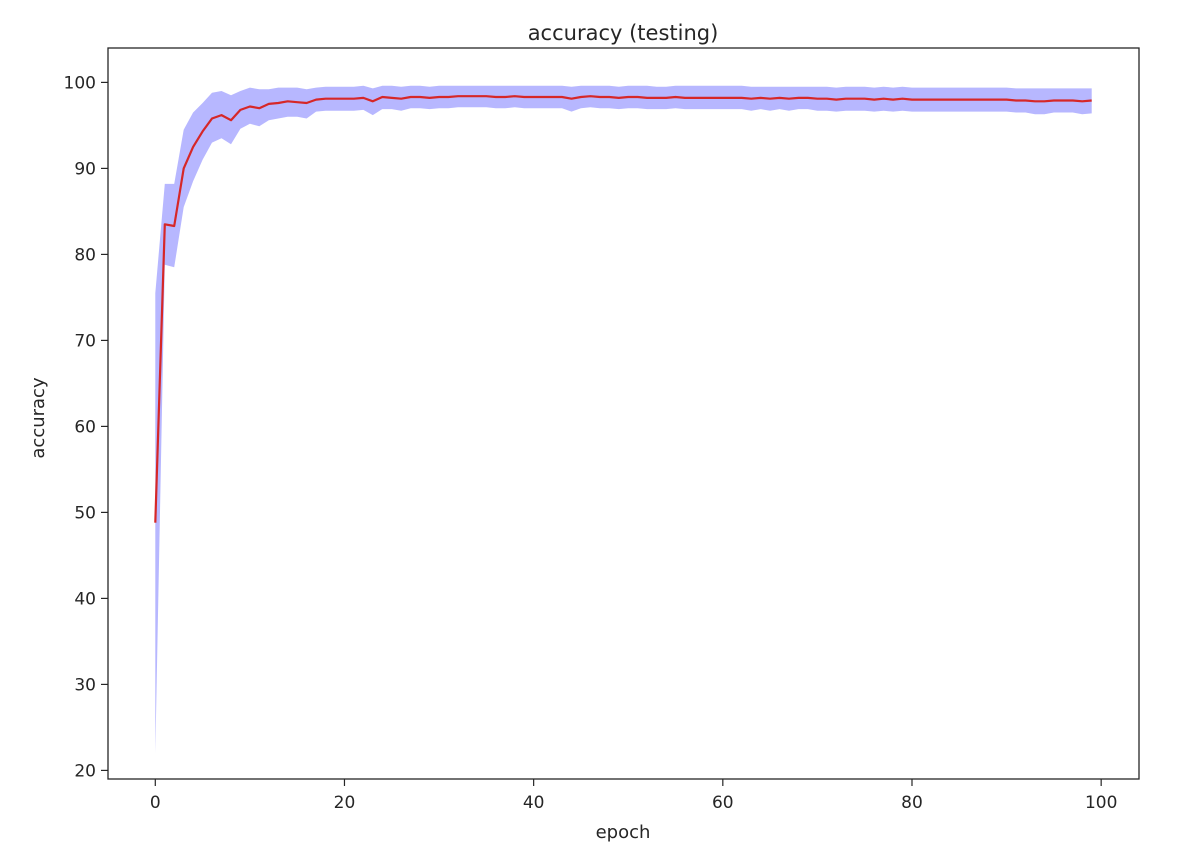 This screenshot has height=858, width=1198. What do you see at coordinates (80, 83) in the screenshot?
I see `y-tick-label: 100` at bounding box center [80, 83].